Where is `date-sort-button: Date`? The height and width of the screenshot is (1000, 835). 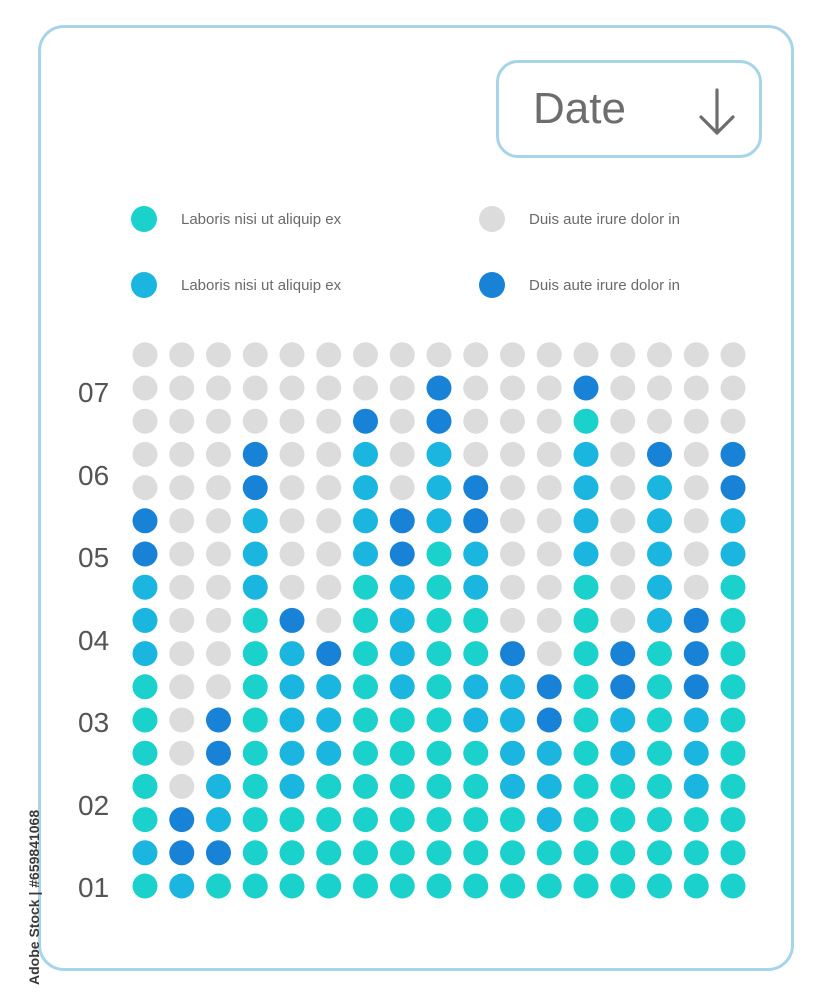 date-sort-button: Date is located at coordinates (629, 109).